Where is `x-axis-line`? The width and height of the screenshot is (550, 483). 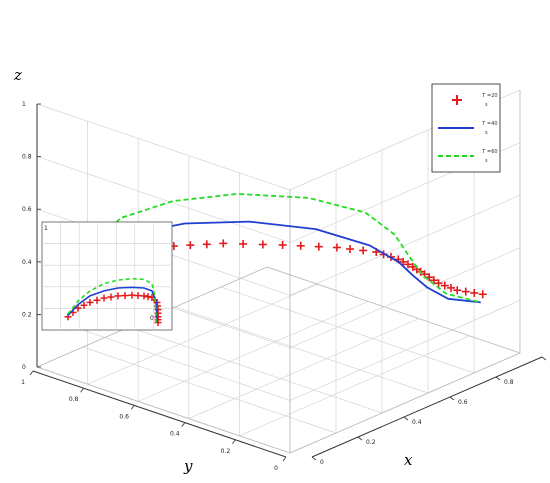 x-axis-line is located at coordinates (427, 407).